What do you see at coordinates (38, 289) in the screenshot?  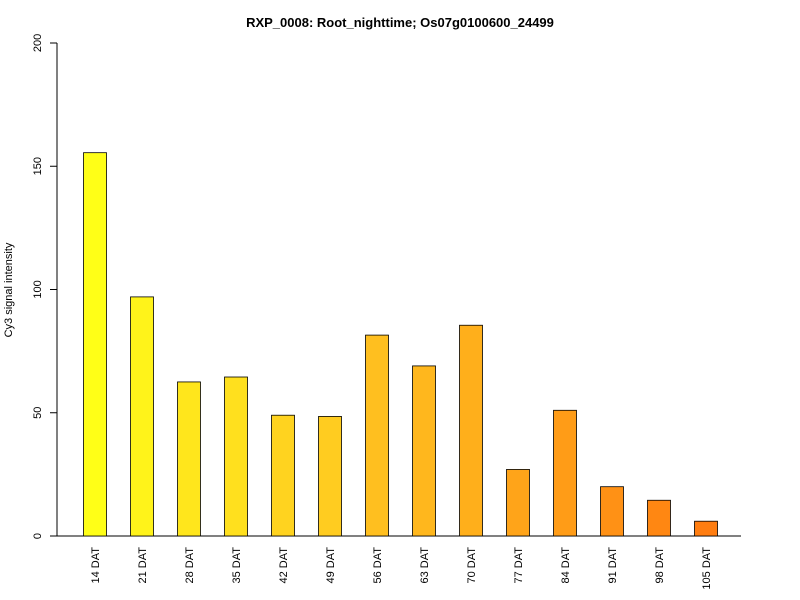 I see `y-tick-label: 100` at bounding box center [38, 289].